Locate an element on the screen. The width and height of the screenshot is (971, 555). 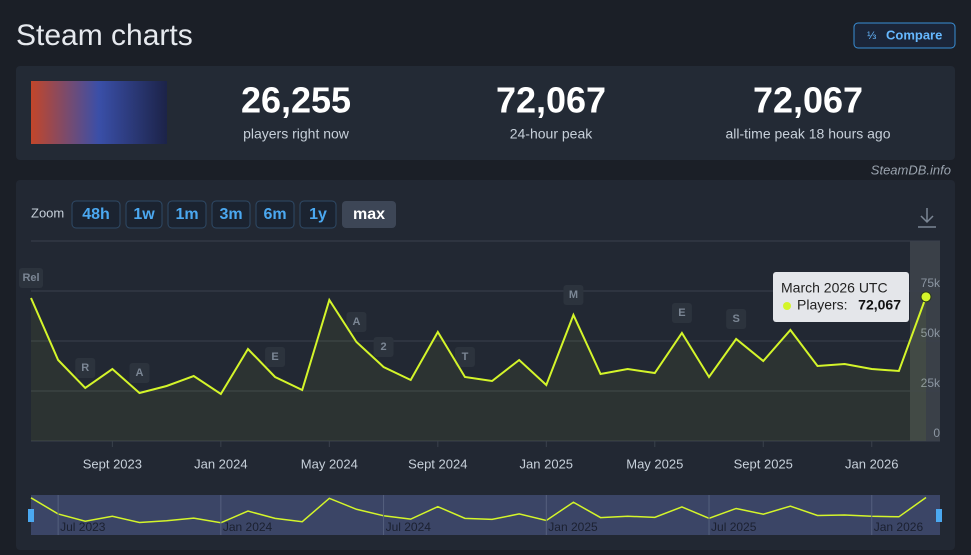
navigator-label: Jul 2025 is located at coordinates (734, 527).